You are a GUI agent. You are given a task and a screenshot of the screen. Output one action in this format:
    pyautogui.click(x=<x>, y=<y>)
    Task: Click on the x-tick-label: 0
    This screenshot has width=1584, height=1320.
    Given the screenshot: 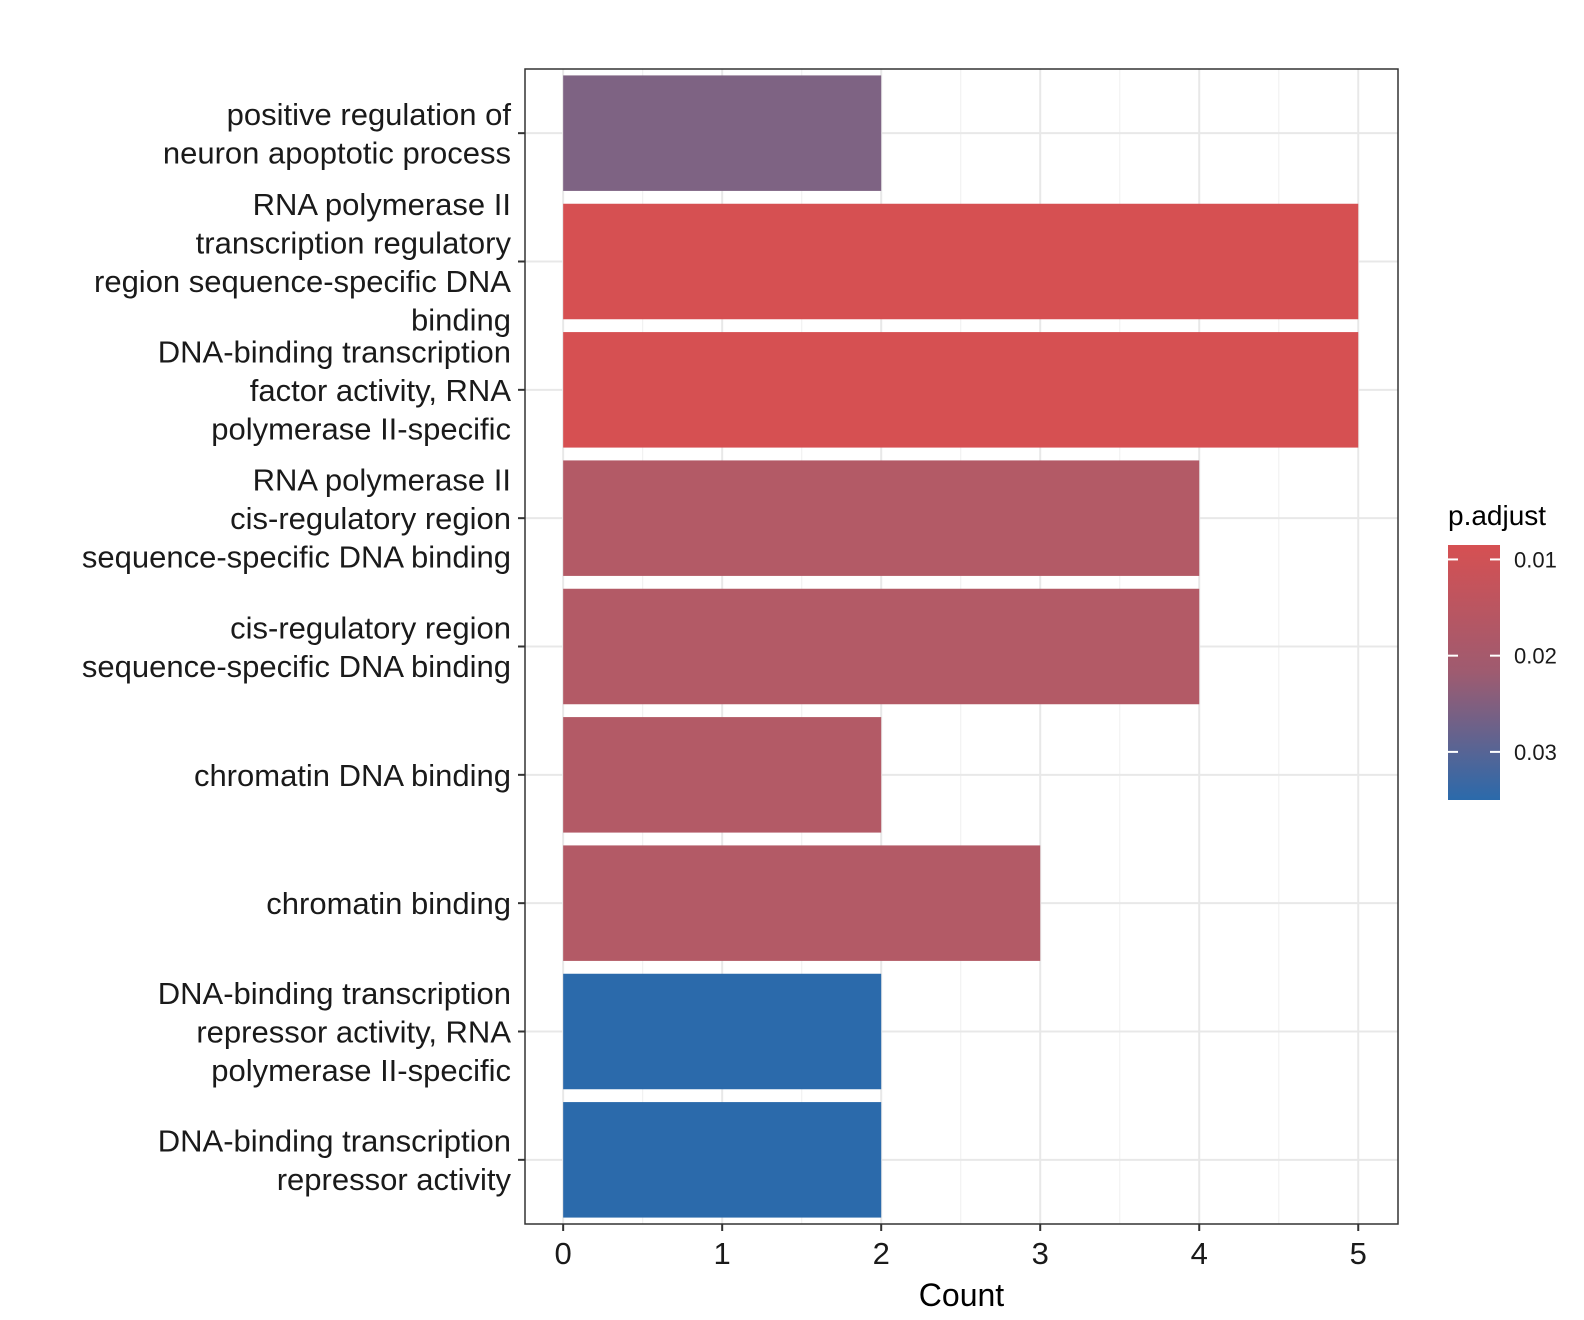 What is the action you would take?
    pyautogui.click(x=563, y=1253)
    